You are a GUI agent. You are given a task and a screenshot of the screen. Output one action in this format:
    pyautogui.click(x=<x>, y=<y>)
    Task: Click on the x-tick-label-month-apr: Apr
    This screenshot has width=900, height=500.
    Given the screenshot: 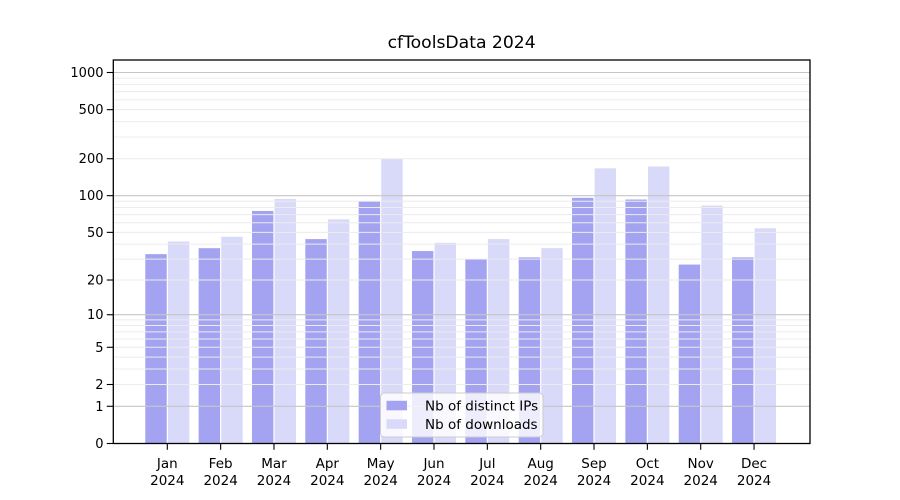 What is the action you would take?
    pyautogui.click(x=328, y=464)
    